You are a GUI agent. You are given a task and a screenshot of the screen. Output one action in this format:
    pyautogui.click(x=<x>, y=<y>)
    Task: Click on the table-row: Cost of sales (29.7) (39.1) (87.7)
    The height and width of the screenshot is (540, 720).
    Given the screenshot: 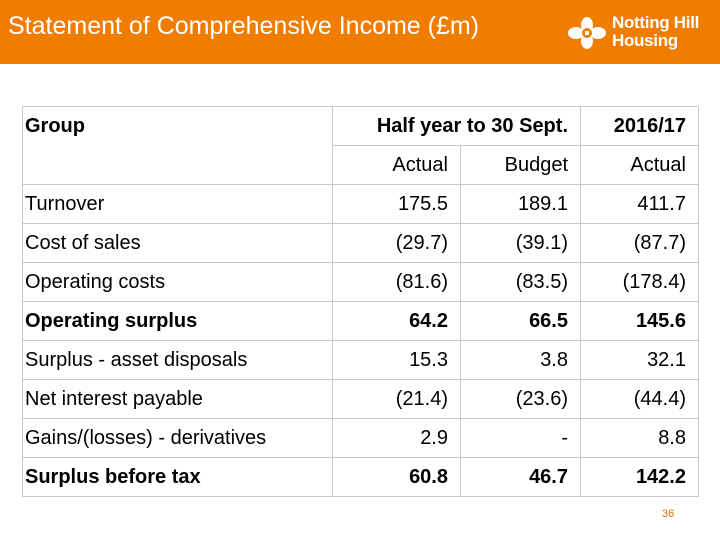 What is the action you would take?
    pyautogui.click(x=360, y=243)
    